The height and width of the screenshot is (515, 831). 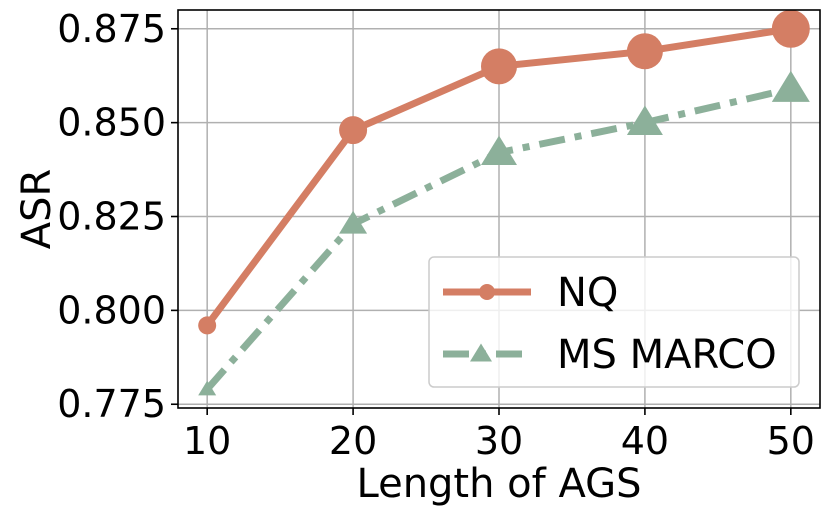 What do you see at coordinates (499, 441) in the screenshot?
I see `x-tick-label: 30` at bounding box center [499, 441].